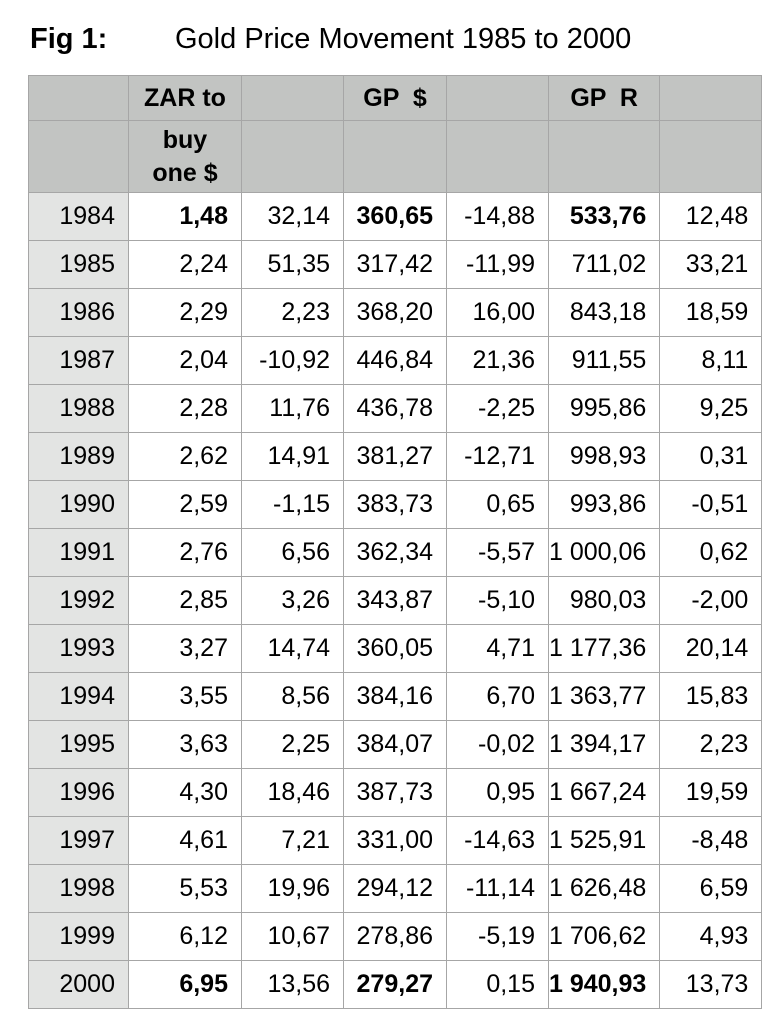 Image resolution: width=784 pixels, height=1024 pixels. What do you see at coordinates (711, 840) in the screenshot?
I see `value-cell: -8,48` at bounding box center [711, 840].